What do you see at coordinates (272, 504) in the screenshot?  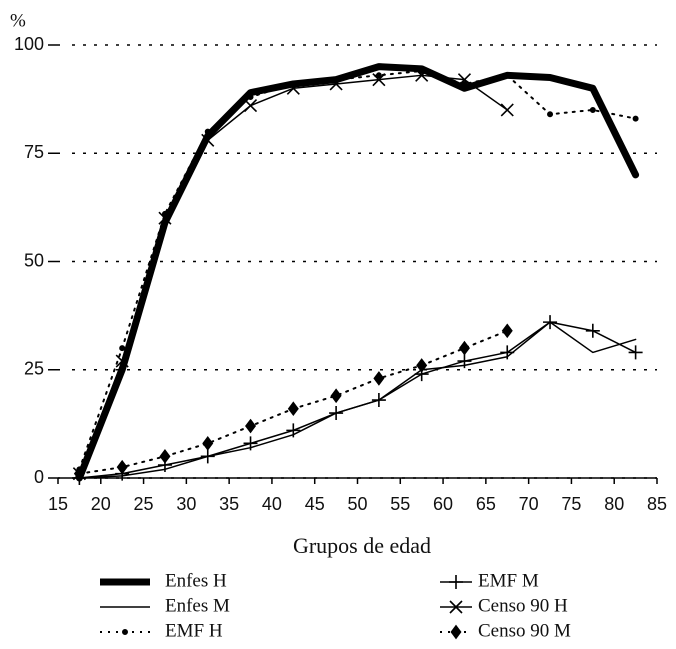 I see `x-tick-label: 40` at bounding box center [272, 504].